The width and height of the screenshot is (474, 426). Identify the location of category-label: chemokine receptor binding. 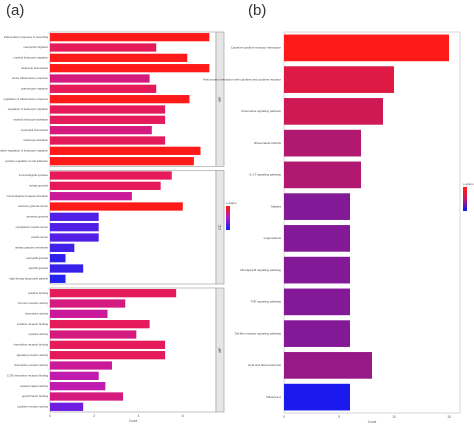
(31, 345).